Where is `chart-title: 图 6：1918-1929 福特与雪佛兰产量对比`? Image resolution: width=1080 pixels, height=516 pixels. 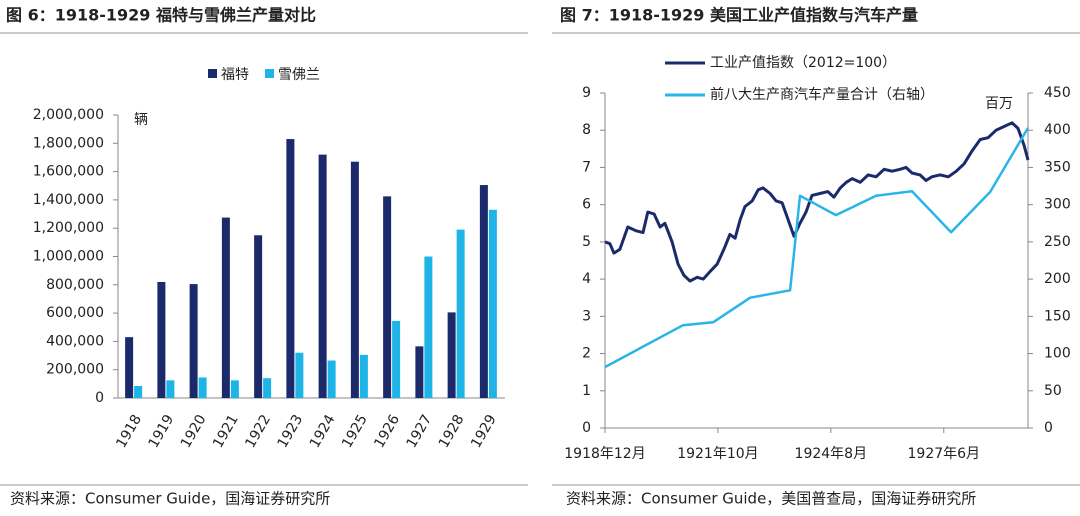
chart-title: 图 6：1918-1929 福特与雪佛兰产量对比 is located at coordinates (161, 15).